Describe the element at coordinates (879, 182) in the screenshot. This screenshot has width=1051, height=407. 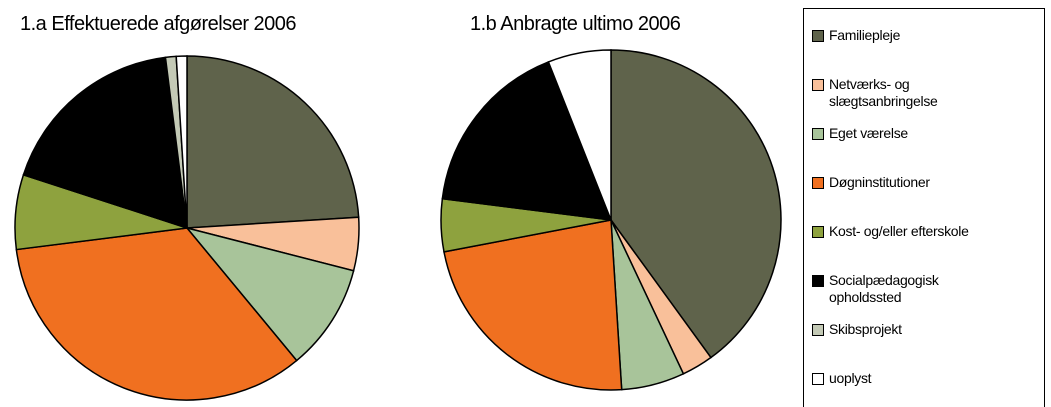
I see `legend-label: Døgninstitutioner` at that location.